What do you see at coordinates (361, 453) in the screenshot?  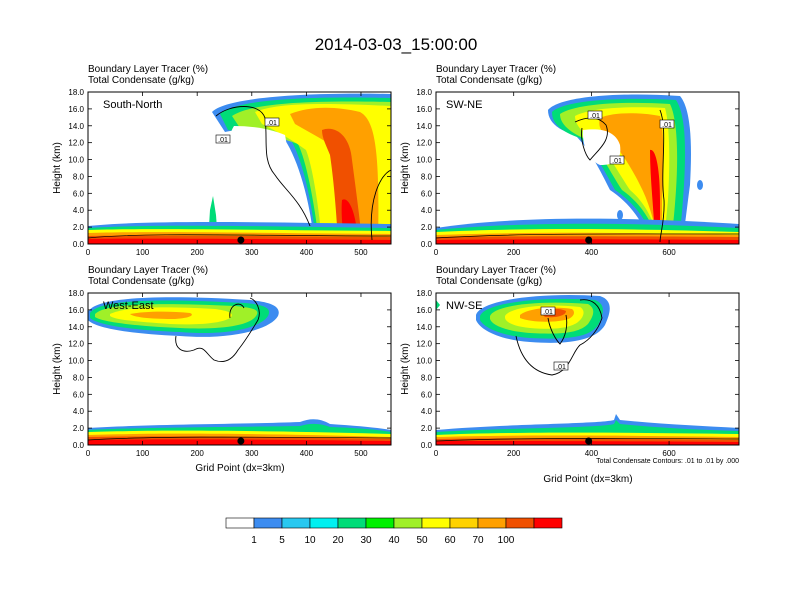 I see `x-tick-label: 500` at bounding box center [361, 453].